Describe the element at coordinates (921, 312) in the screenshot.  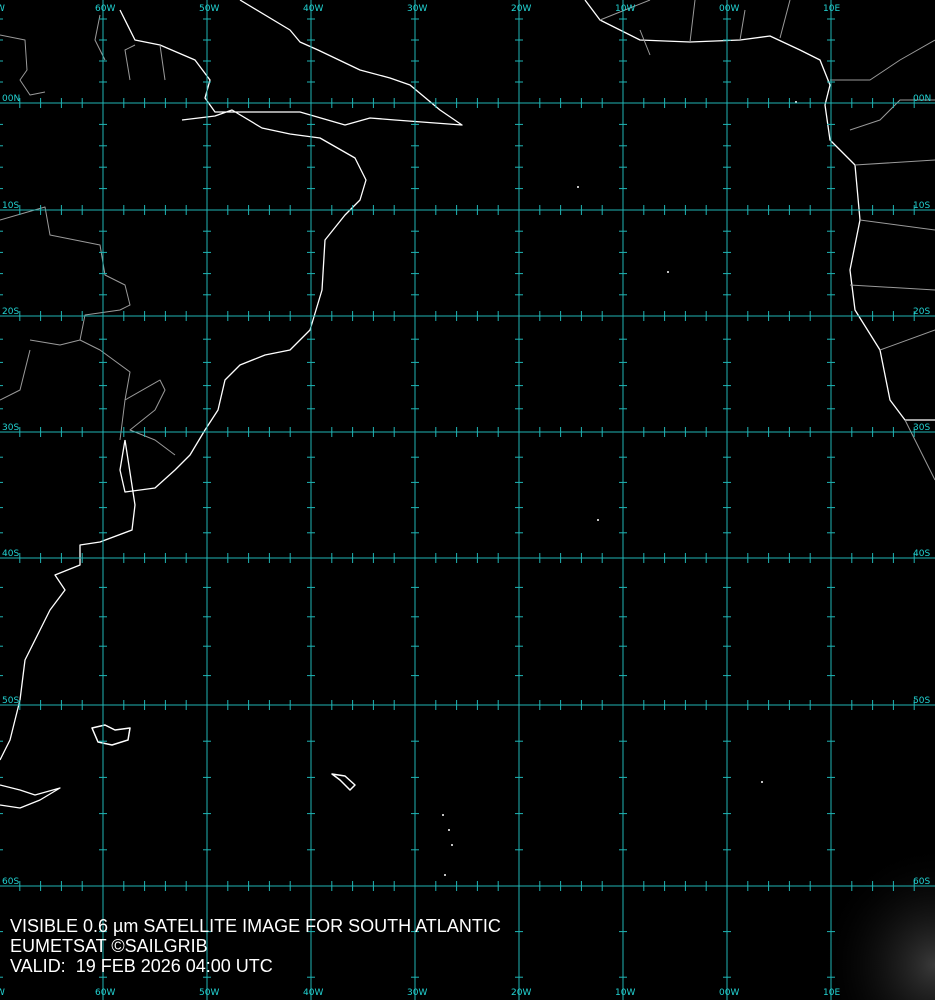
I see `latitude-label-right: 20S` at that location.